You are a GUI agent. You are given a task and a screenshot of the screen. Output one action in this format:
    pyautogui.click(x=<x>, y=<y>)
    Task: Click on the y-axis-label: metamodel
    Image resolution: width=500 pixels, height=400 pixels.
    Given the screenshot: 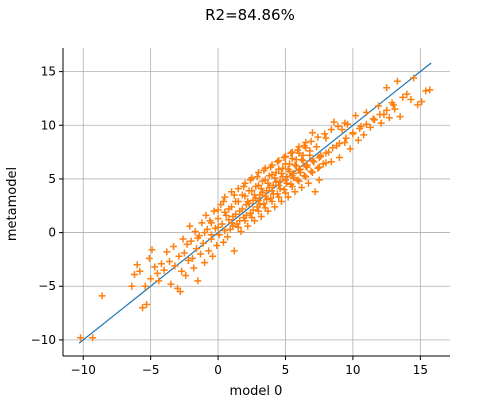 What is the action you would take?
    pyautogui.click(x=12, y=204)
    